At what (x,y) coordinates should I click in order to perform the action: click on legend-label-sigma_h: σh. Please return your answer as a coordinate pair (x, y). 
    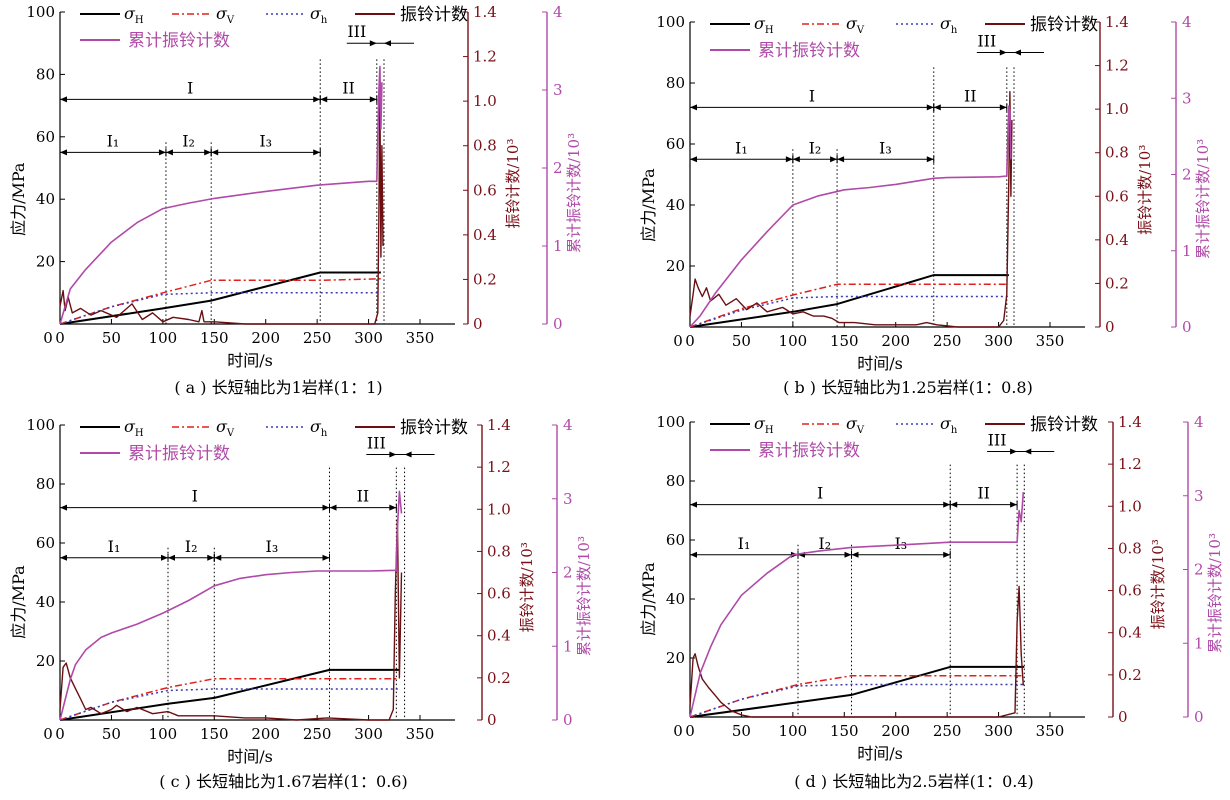
    Looking at the image, I should click on (319, 428).